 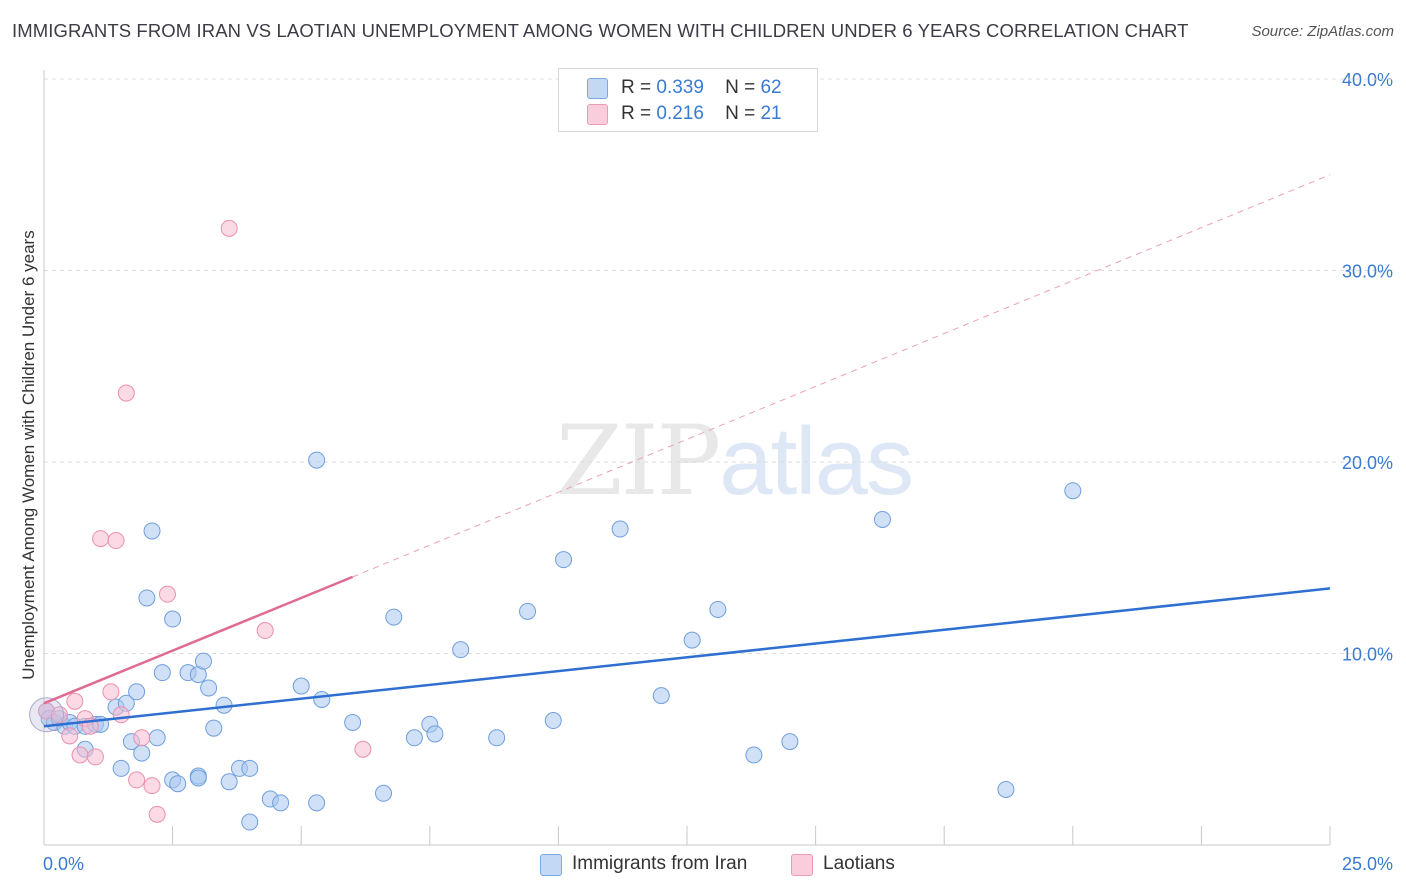 What do you see at coordinates (63, 864) in the screenshot?
I see `x-tick-label: 0.0%` at bounding box center [63, 864].